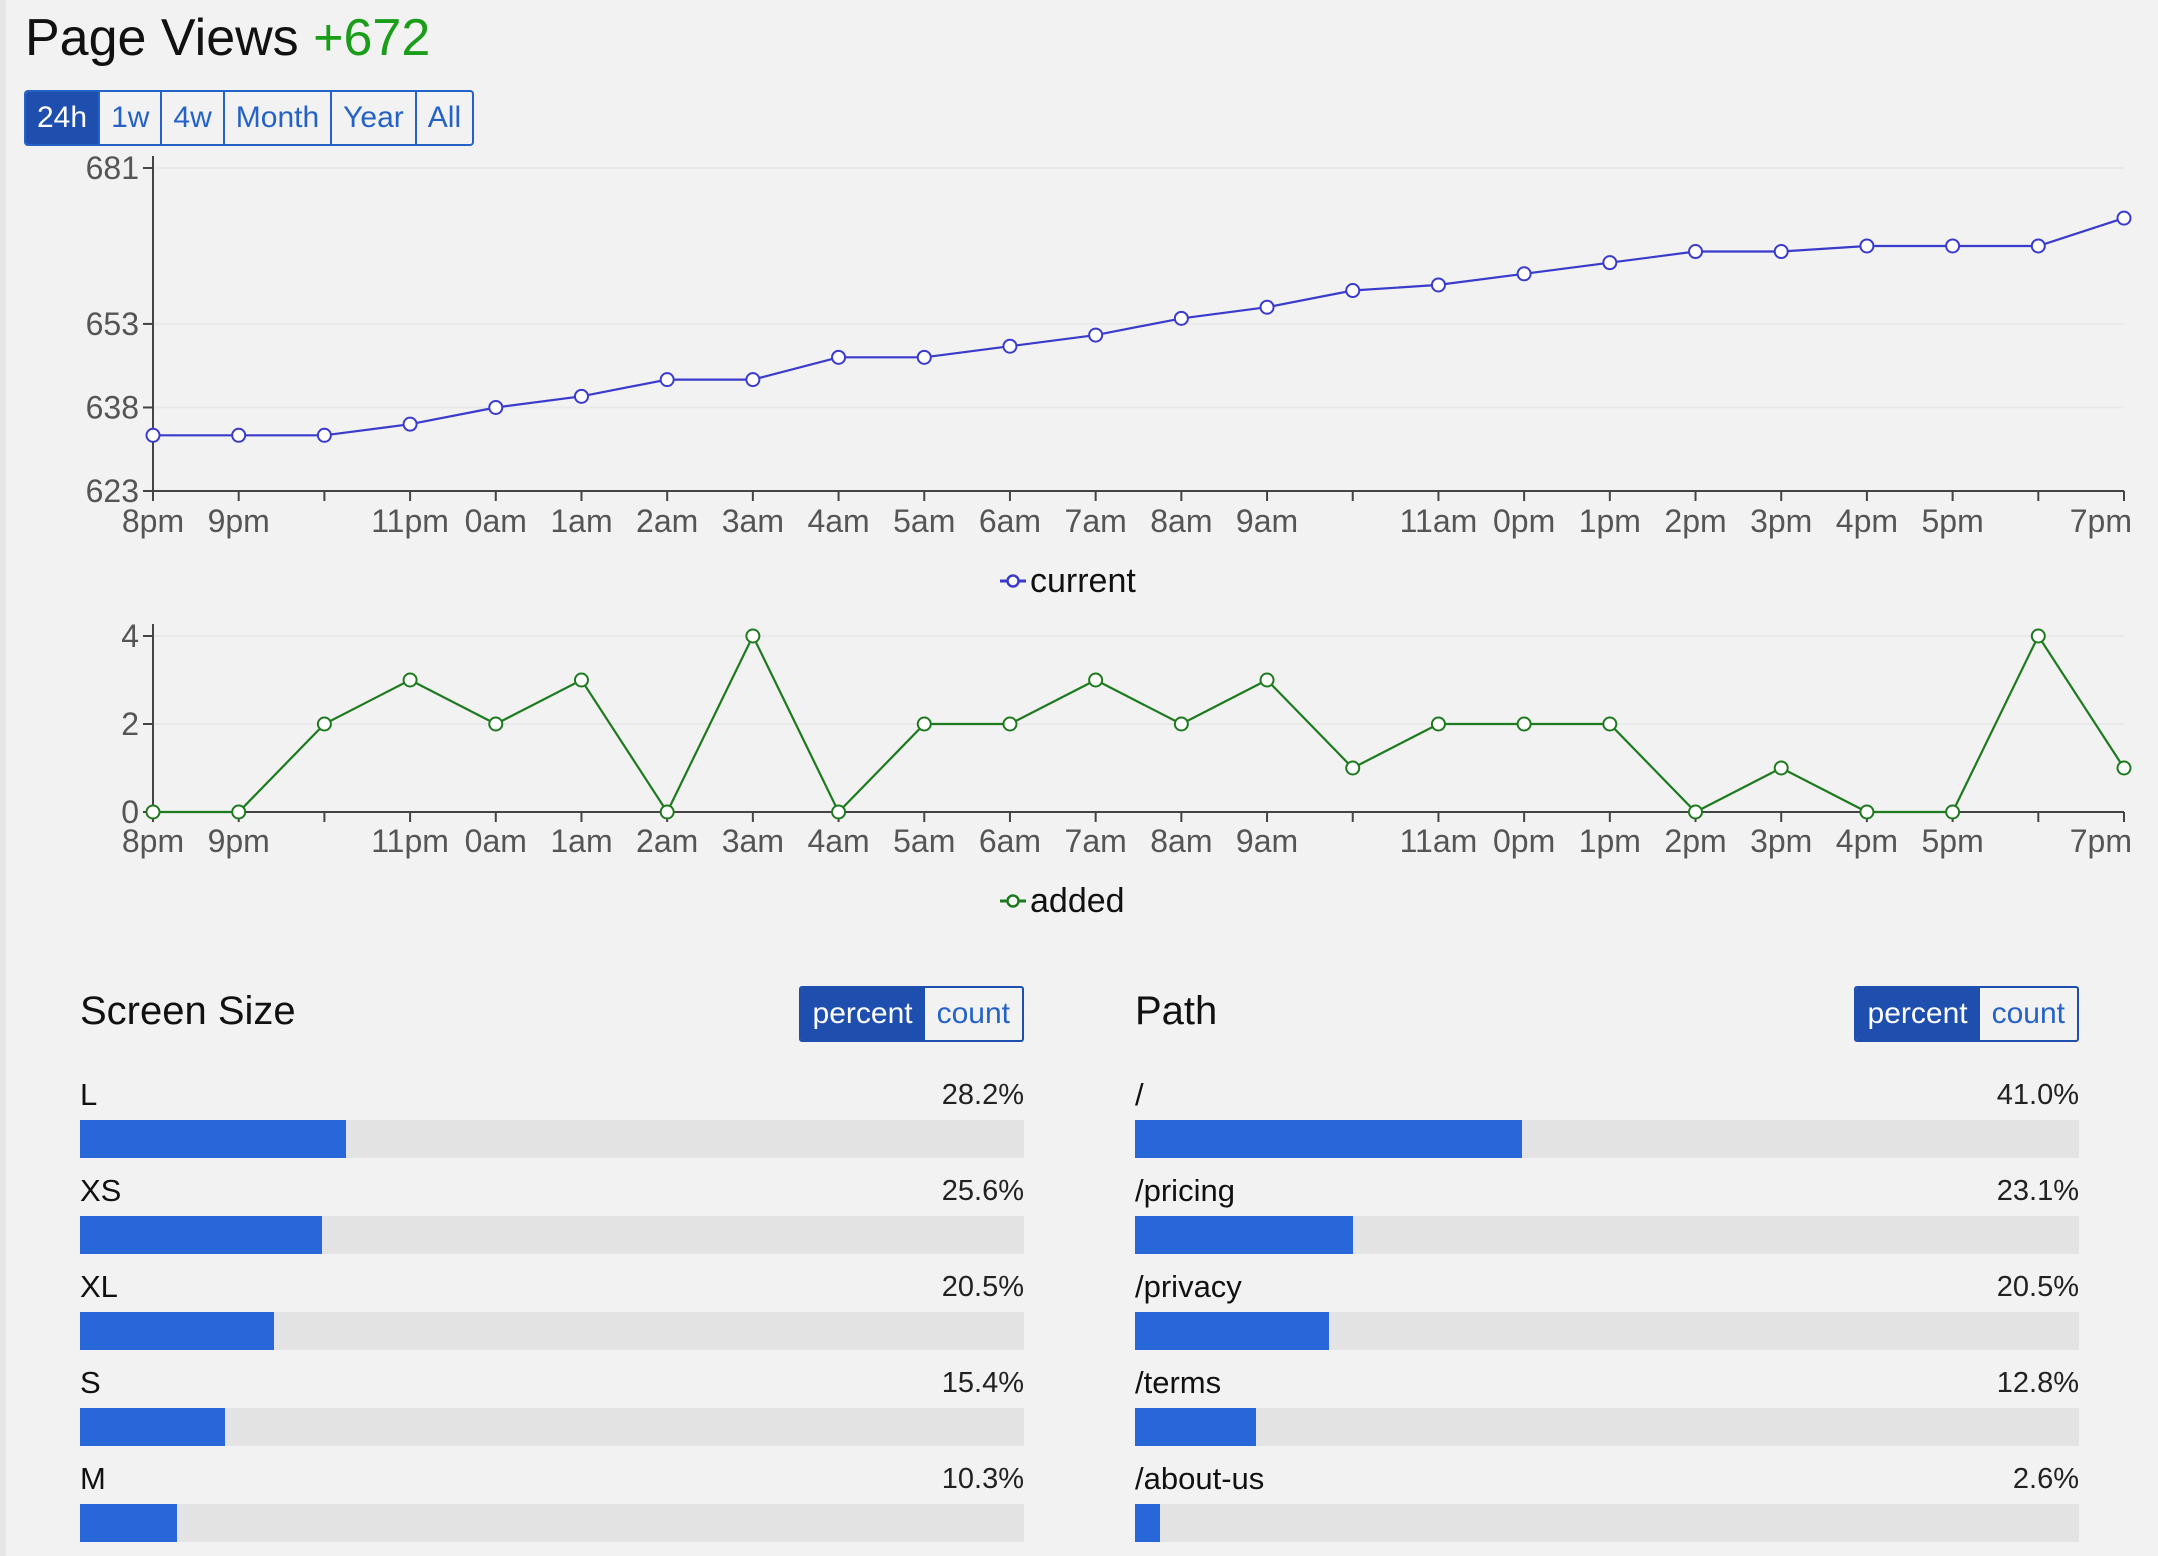 Image resolution: width=2158 pixels, height=1556 pixels. Describe the element at coordinates (90, 1382) in the screenshot. I see `row-label: S` at that location.